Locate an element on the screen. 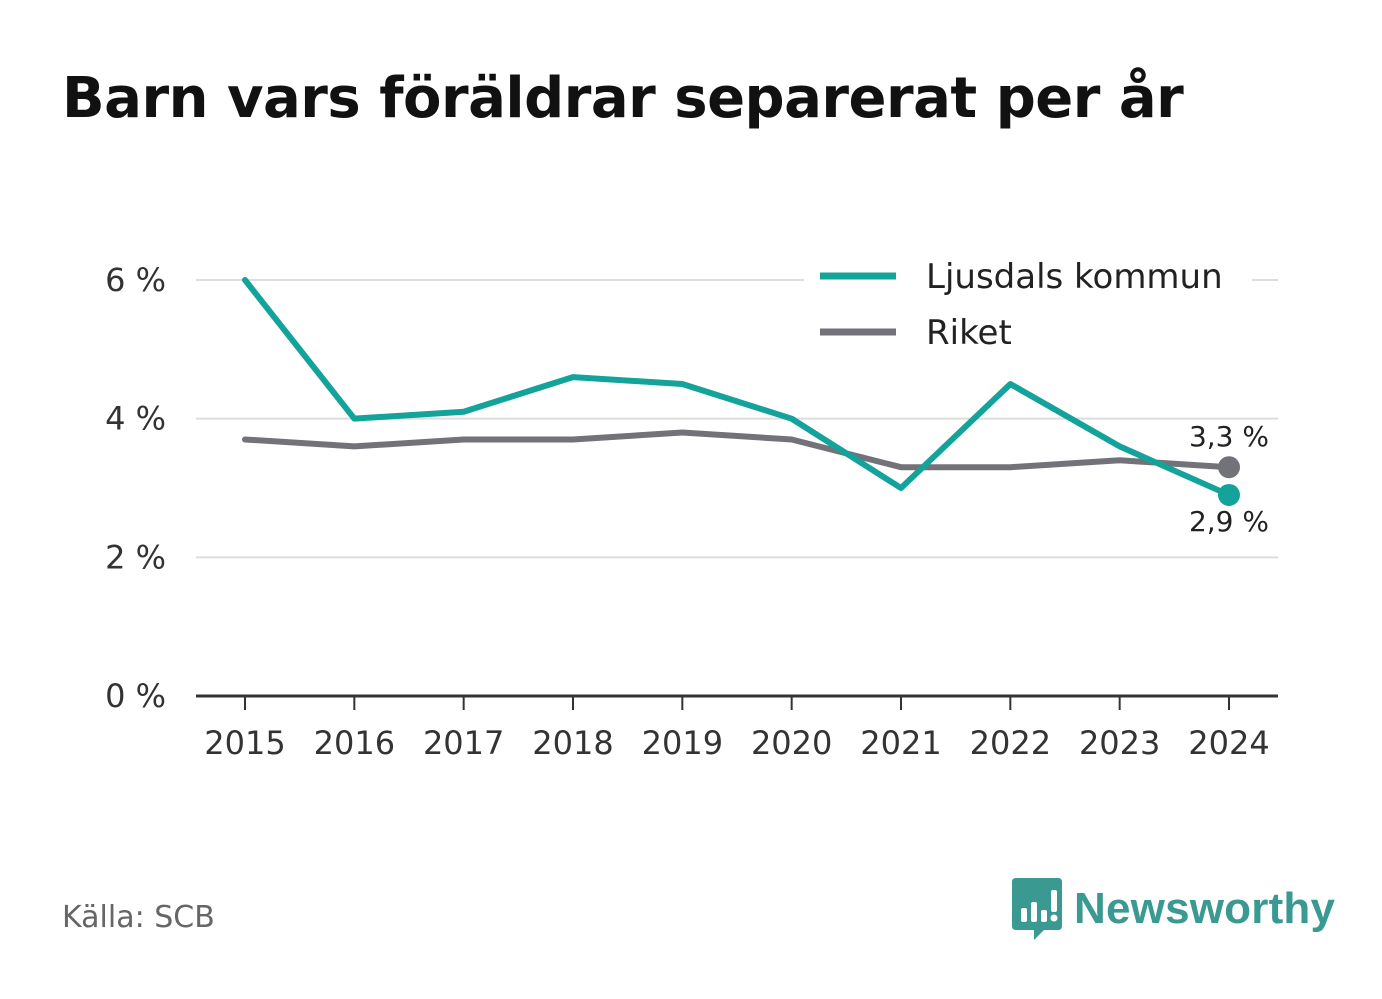 The width and height of the screenshot is (1382, 999). x-tick-label: 2024 is located at coordinates (1228, 743).